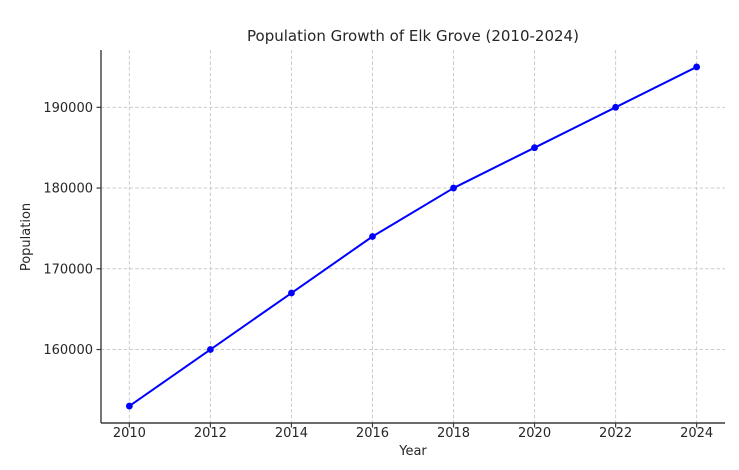 Image resolution: width=739 pixels, height=470 pixels. Describe the element at coordinates (291, 433) in the screenshot. I see `x-tick-label: 2014` at that location.